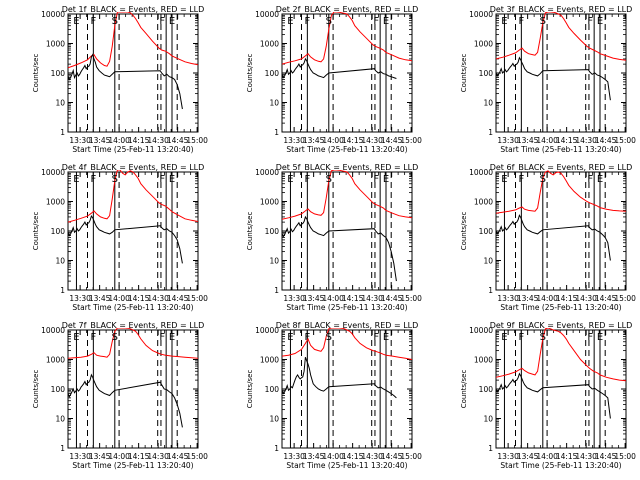  I want to click on panel-title: Det 5f_BLACK = Events, RED = LLD, so click(347, 167).